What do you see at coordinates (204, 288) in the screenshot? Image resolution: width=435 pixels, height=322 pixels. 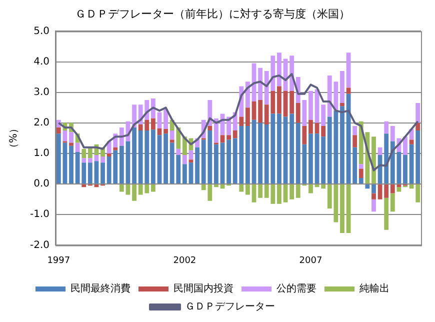 I see `legend-label: 民間国内投資` at bounding box center [204, 288].